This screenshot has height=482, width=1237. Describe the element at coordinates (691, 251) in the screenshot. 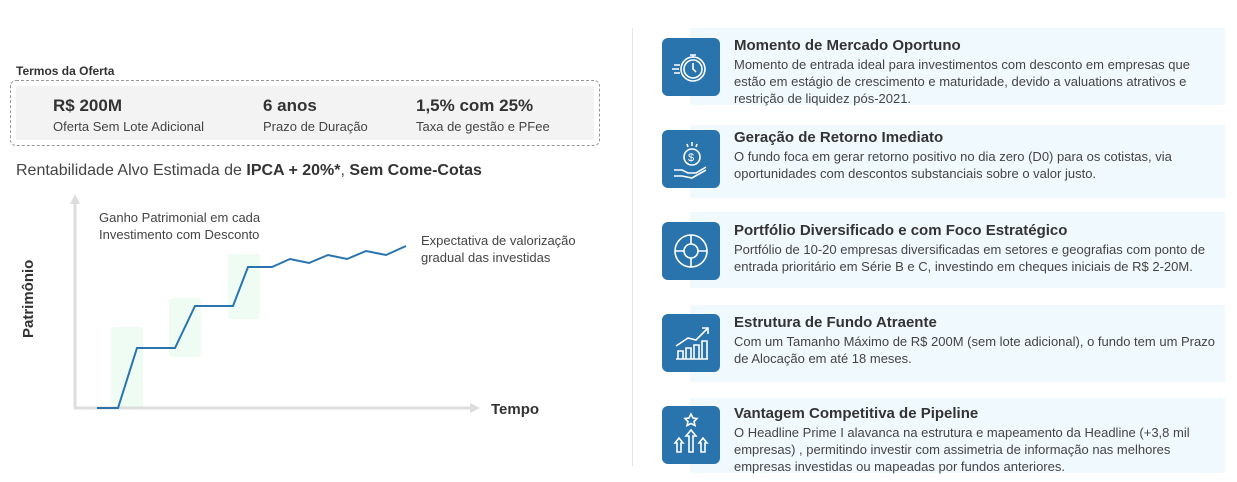

I see `pie-coin-icon` at that location.